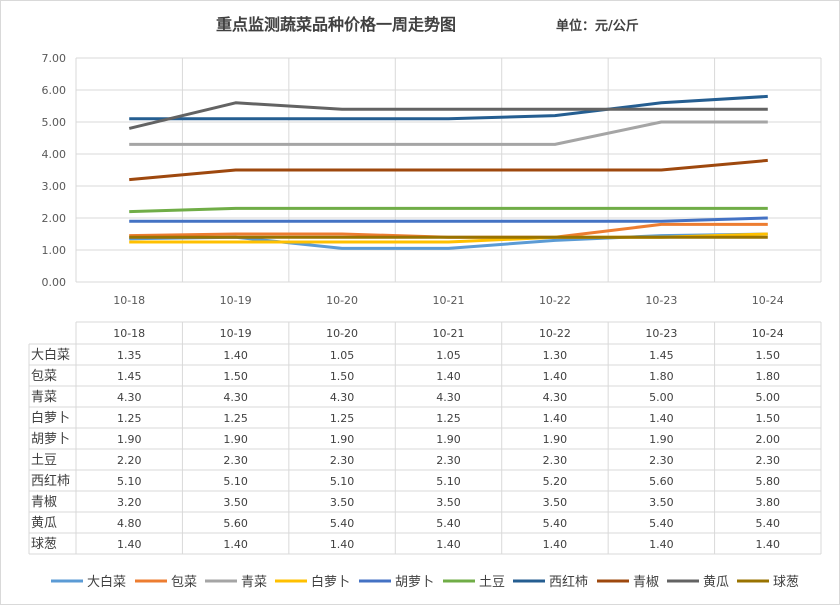  I want to click on table-row-label: 白萝卜, so click(50, 418).